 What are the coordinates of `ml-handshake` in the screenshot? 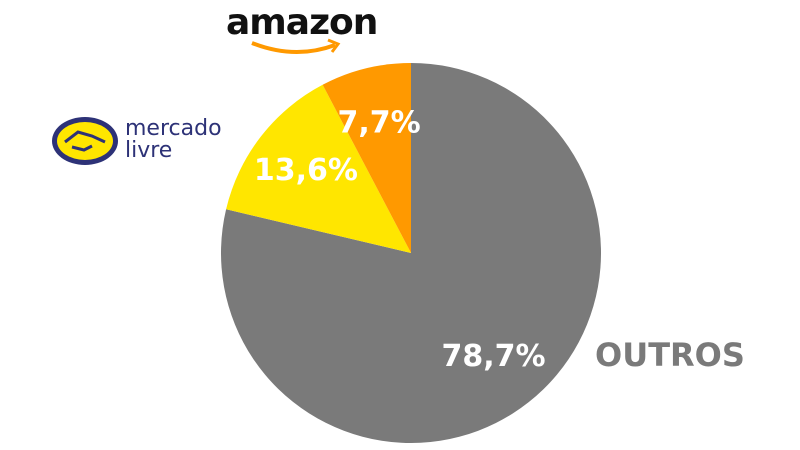 It's located at (85, 141).